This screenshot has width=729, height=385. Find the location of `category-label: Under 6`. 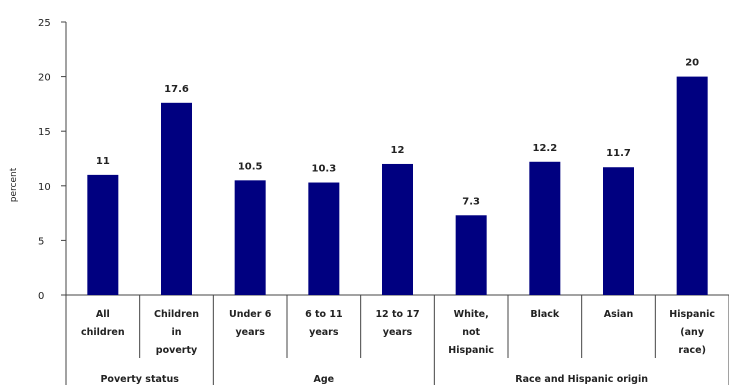

category-label: Under 6 is located at coordinates (250, 314).